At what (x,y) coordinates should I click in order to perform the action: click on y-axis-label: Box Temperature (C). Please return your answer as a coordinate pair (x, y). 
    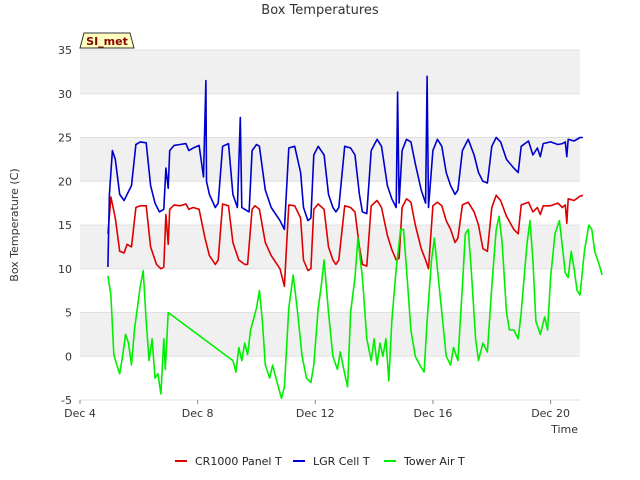
    Looking at the image, I should click on (14, 224).